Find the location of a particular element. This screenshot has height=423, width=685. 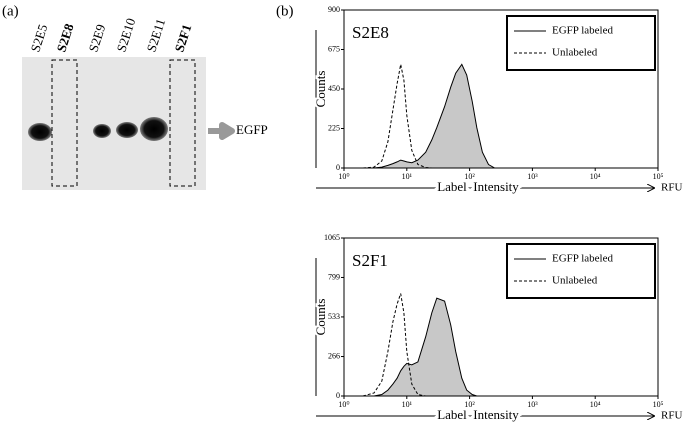

y-tick-label: 1065 is located at coordinates (332, 237).